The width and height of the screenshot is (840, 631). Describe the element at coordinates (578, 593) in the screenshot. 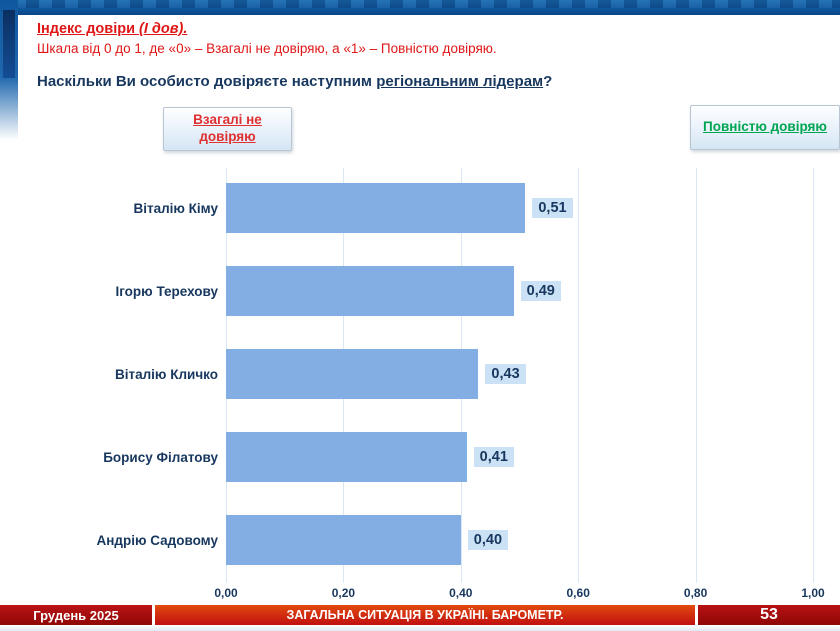

I see `x-tick: 0,60` at that location.